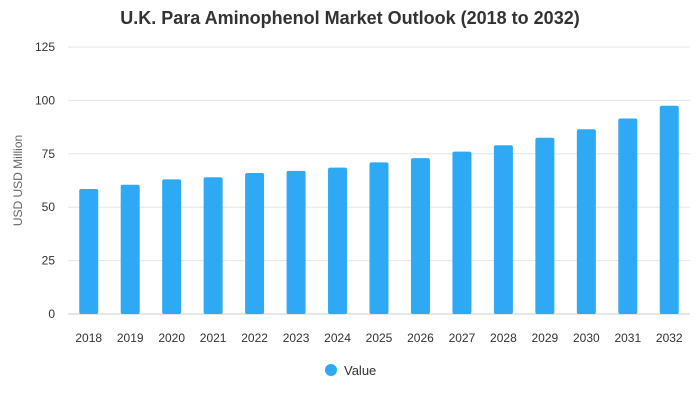  What do you see at coordinates (586, 221) in the screenshot?
I see `bar-2030` at bounding box center [586, 221].